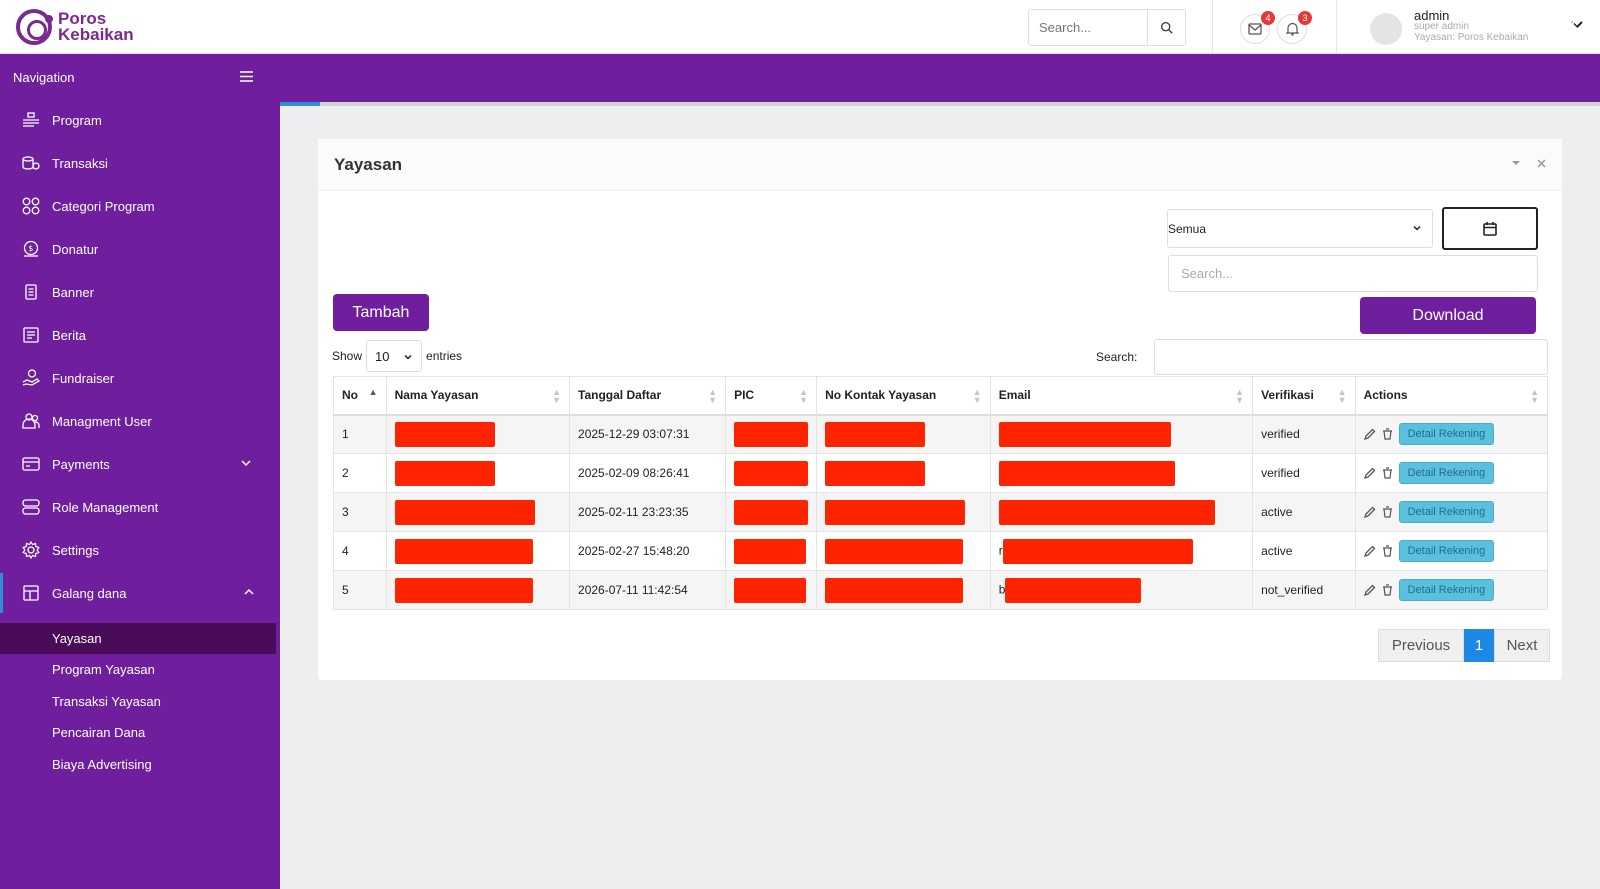  I want to click on progress-bar, so click(940, 104).